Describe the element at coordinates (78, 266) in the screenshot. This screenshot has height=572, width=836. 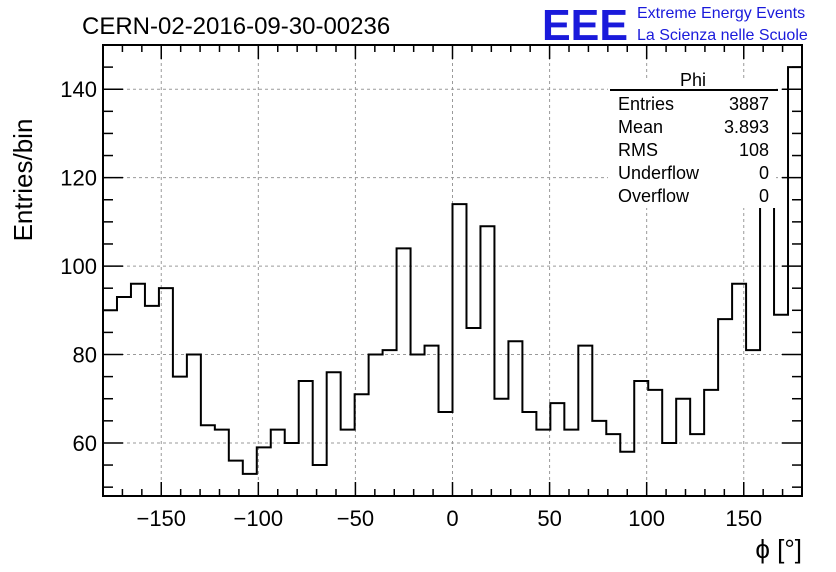
I see `y-tick-label: 100` at that location.